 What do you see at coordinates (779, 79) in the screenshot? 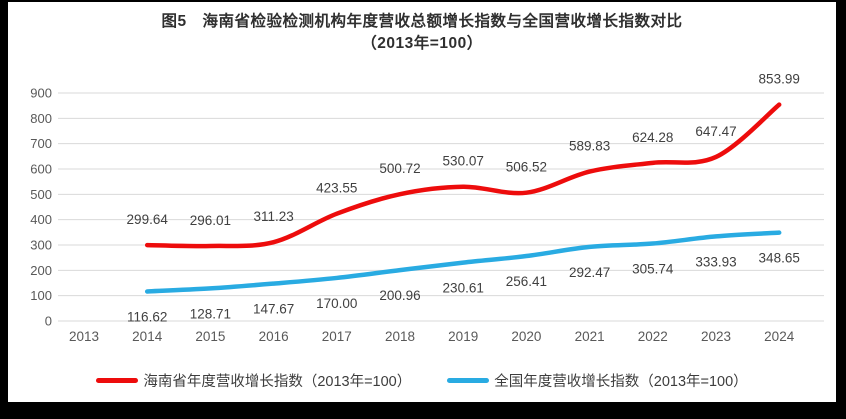
I see `data-label: 853.99` at bounding box center [779, 79].